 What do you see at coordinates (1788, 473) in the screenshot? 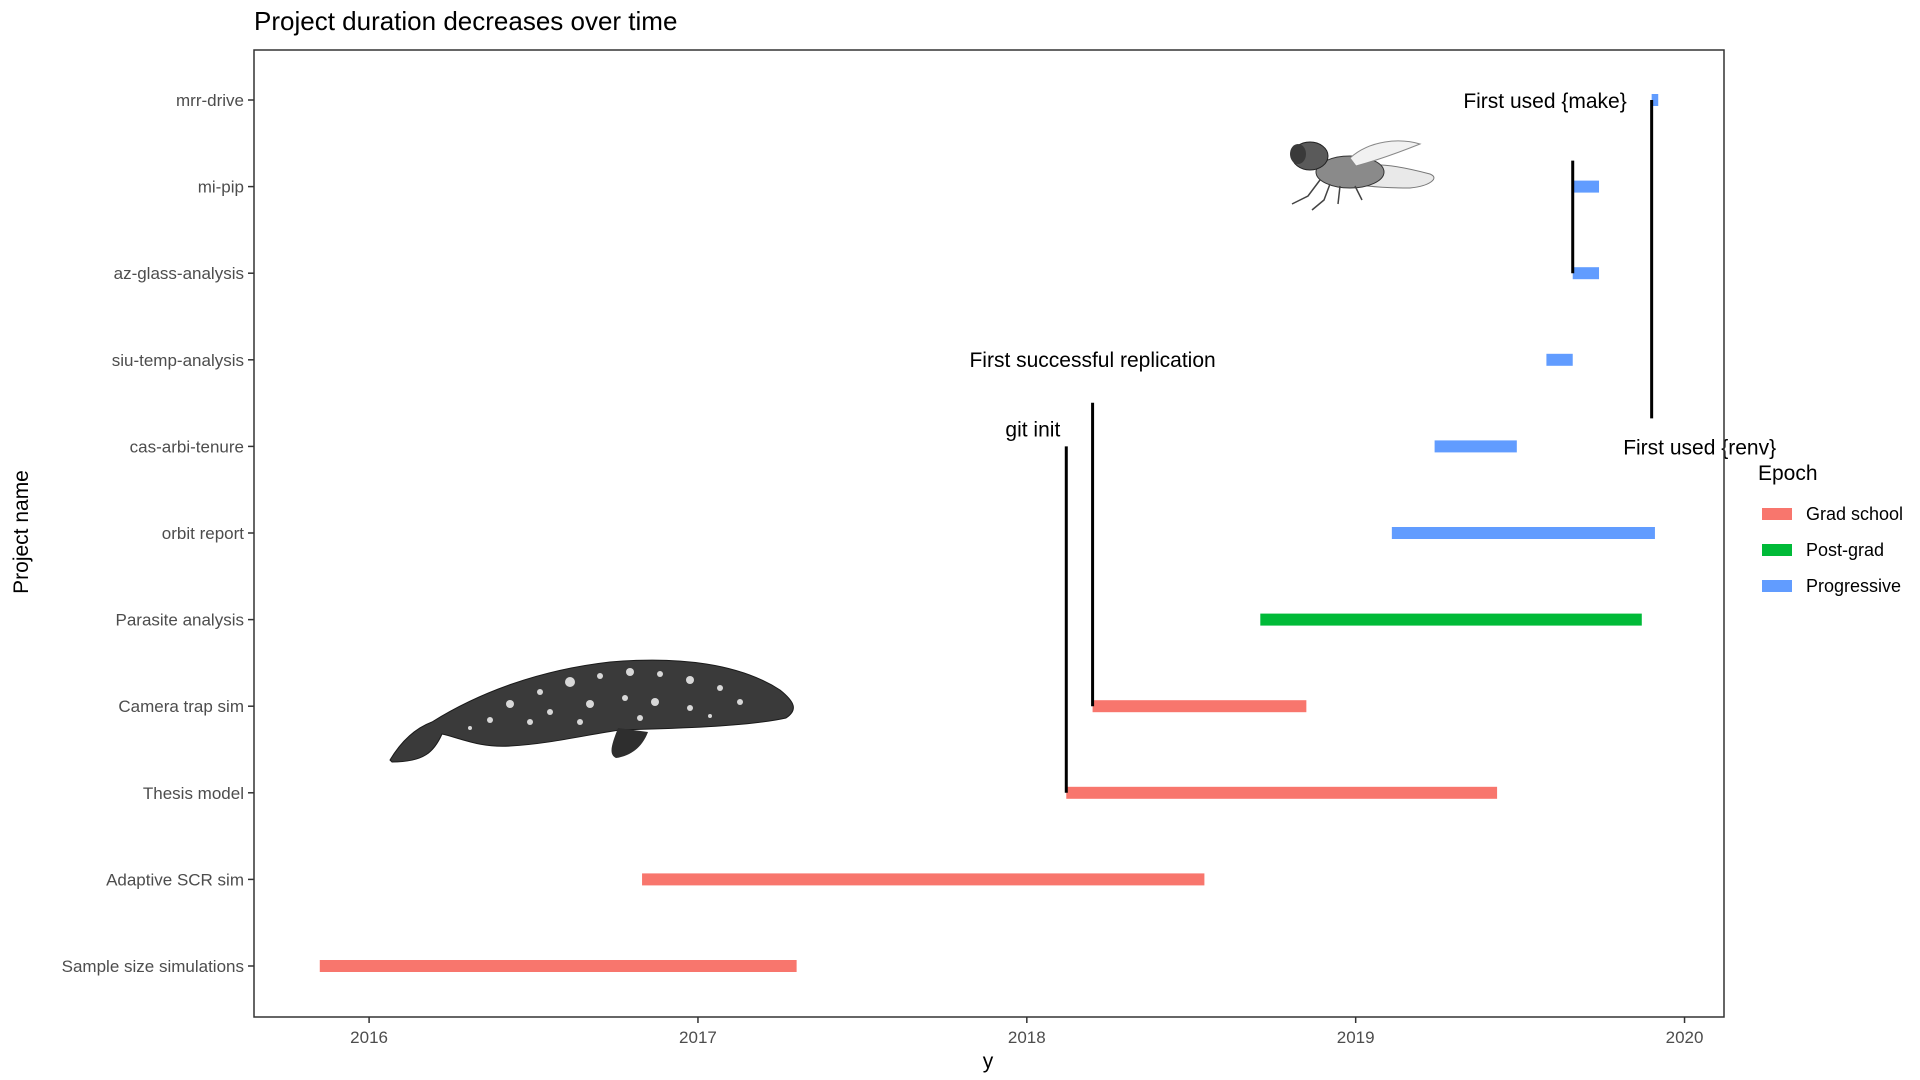
I see `legend-title: Epoch` at bounding box center [1788, 473].